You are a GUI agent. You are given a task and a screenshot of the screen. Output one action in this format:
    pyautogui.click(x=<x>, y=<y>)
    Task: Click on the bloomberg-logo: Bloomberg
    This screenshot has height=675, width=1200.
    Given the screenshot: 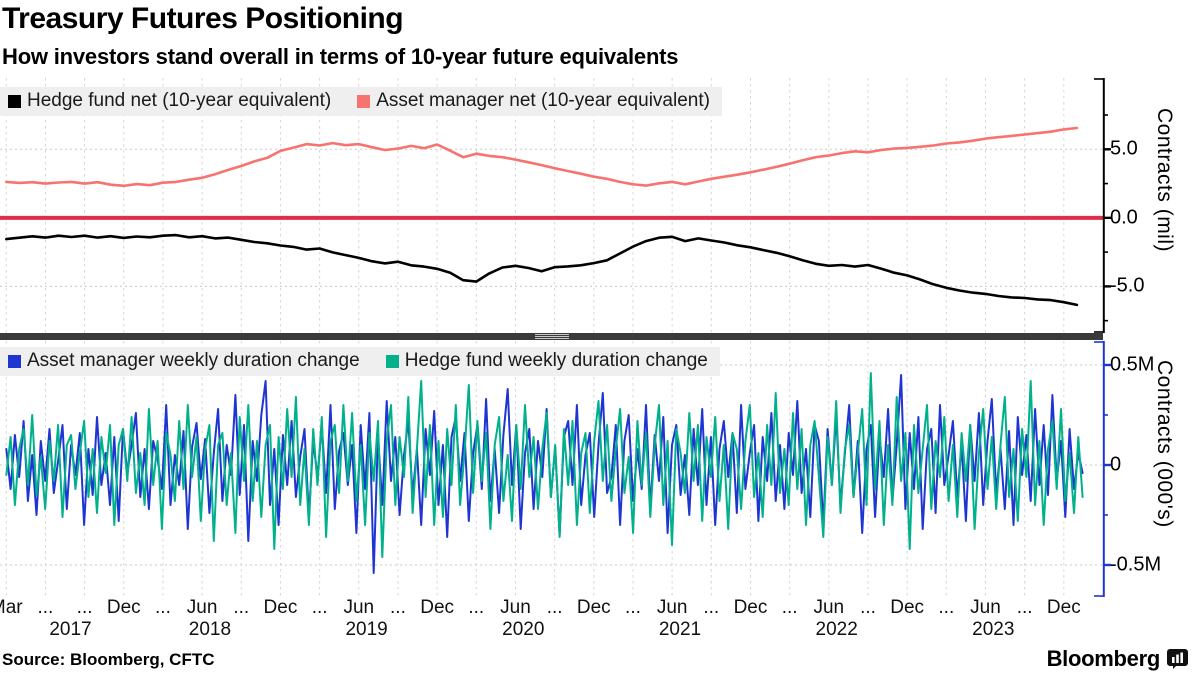 What is the action you would take?
    pyautogui.click(x=1103, y=658)
    